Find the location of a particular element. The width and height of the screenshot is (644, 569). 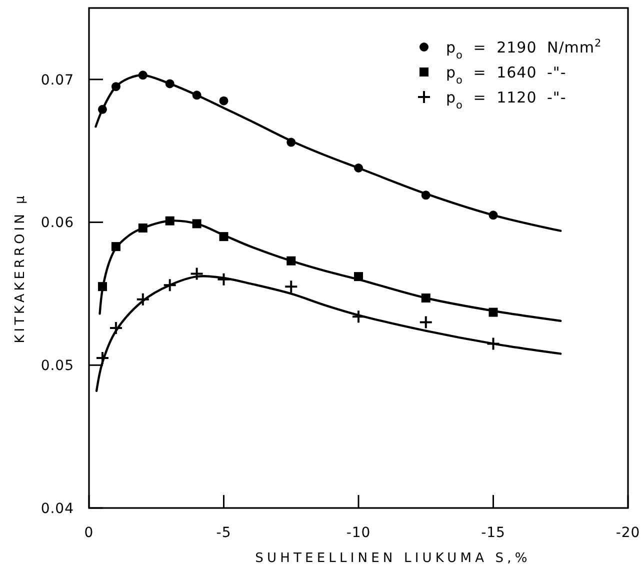

legend-label: p$_{o}$ = 1120 -"- is located at coordinates (506, 100).